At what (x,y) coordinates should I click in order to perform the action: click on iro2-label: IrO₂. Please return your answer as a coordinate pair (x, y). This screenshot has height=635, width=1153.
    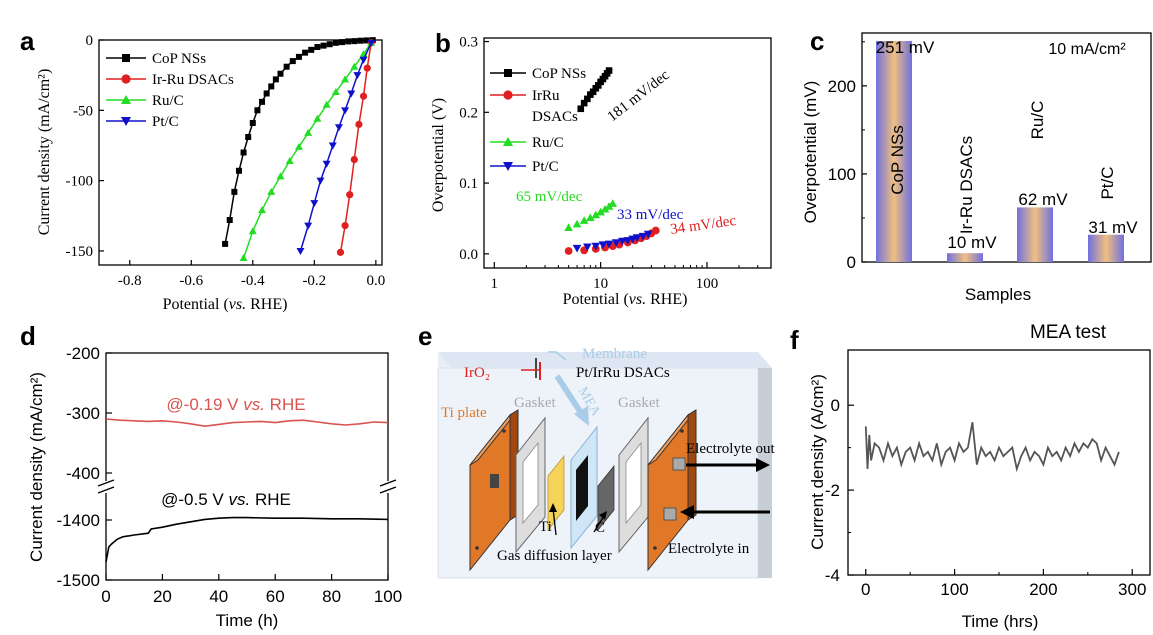
    Looking at the image, I should click on (477, 373).